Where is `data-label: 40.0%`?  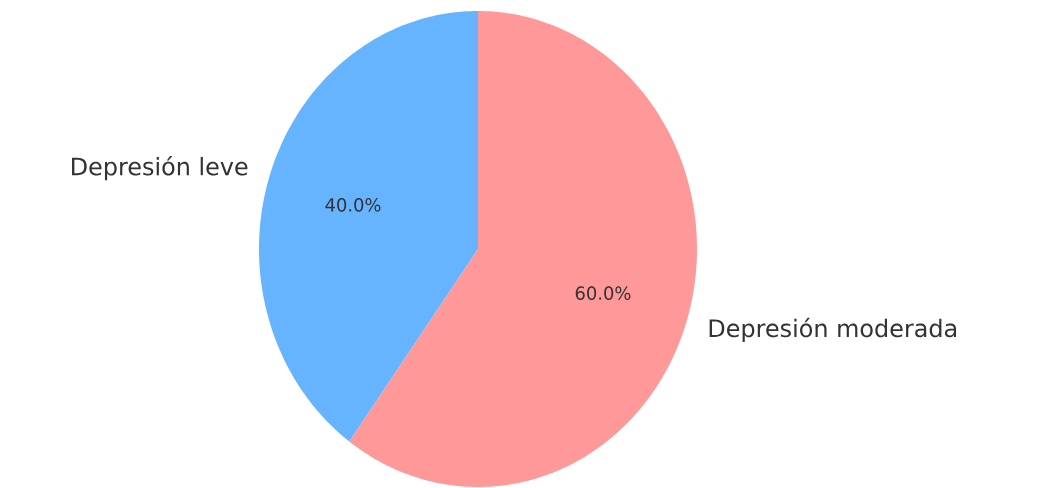 data-label: 40.0% is located at coordinates (353, 205).